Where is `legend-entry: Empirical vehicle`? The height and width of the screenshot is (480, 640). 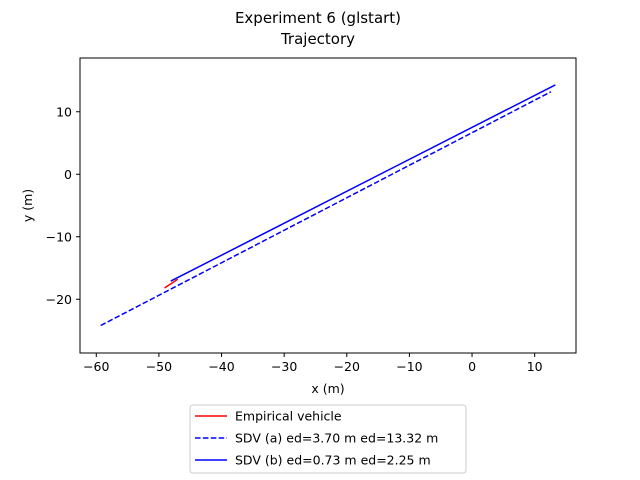 legend-entry: Empirical vehicle is located at coordinates (268, 416).